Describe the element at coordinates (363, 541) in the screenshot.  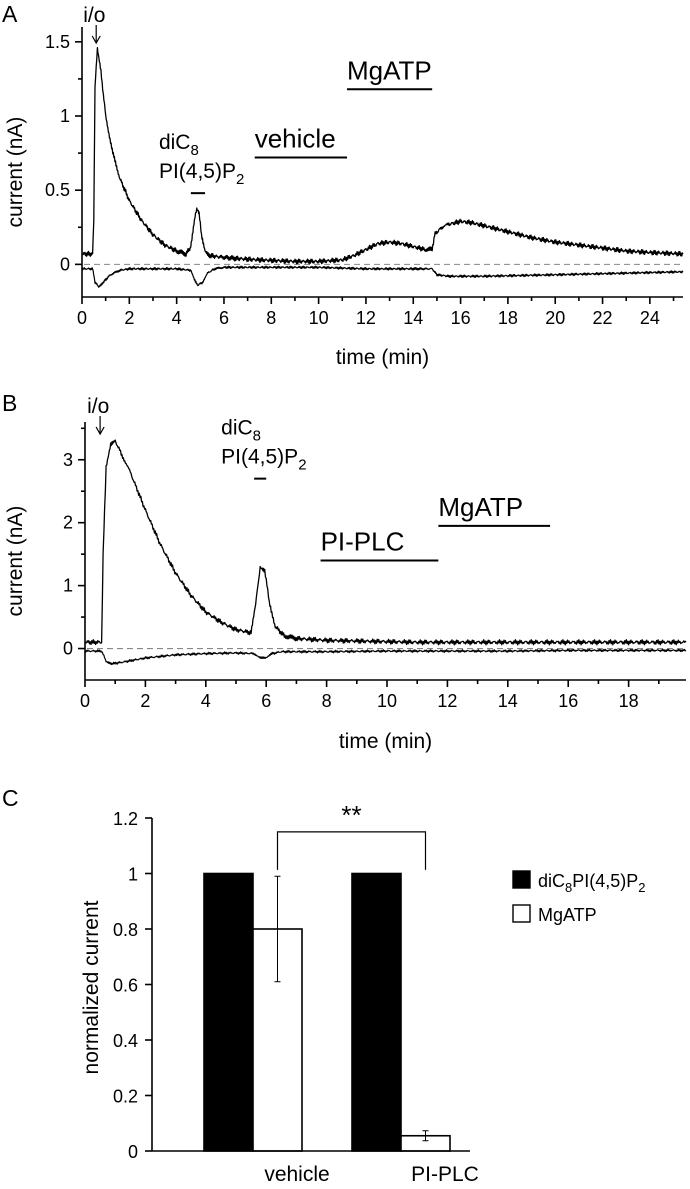
I see `application-label: PI-PLC` at that location.